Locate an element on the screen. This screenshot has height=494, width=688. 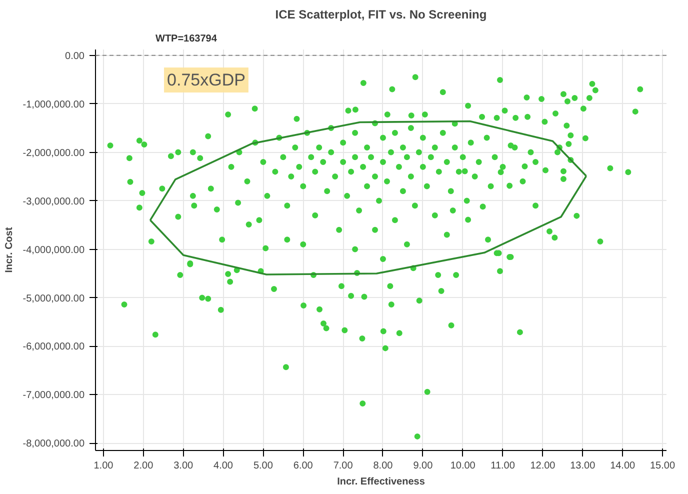
x-tick-label: 11.00 is located at coordinates (503, 466).